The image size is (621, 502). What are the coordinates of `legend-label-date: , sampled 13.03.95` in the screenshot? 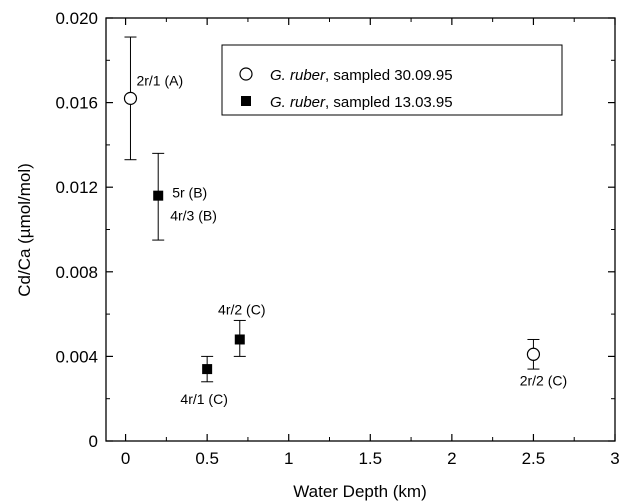 It's located at (389, 102).